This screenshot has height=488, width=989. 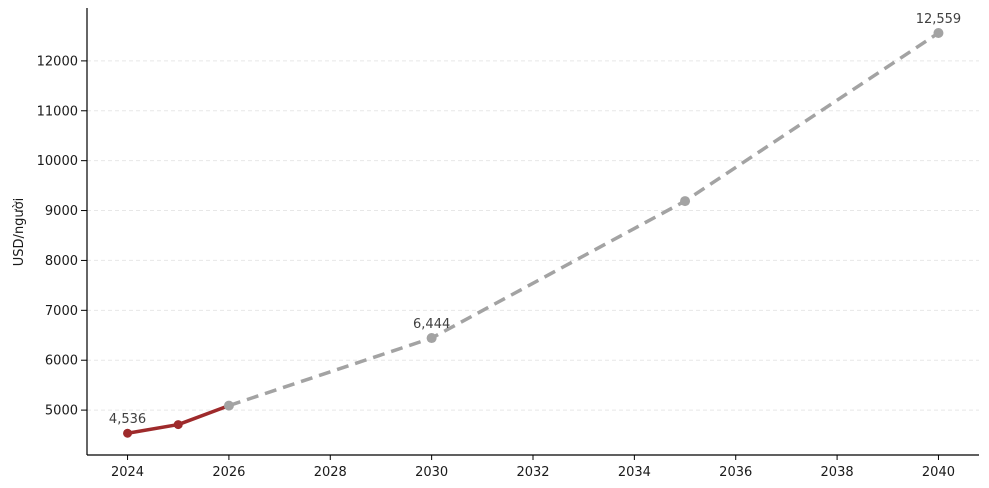 What do you see at coordinates (634, 472) in the screenshot?
I see `x-tick-label: 2034` at bounding box center [634, 472].